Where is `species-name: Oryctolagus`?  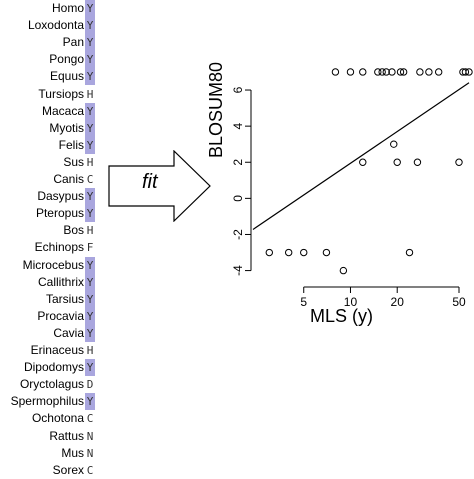
species-name: Oryctolagus is located at coordinates (51, 384).